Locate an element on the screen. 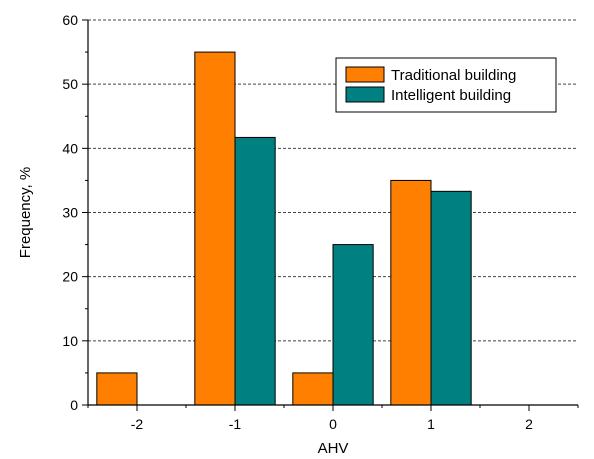 Image resolution: width=594 pixels, height=459 pixels. x-tick-label: 0 is located at coordinates (333, 424).